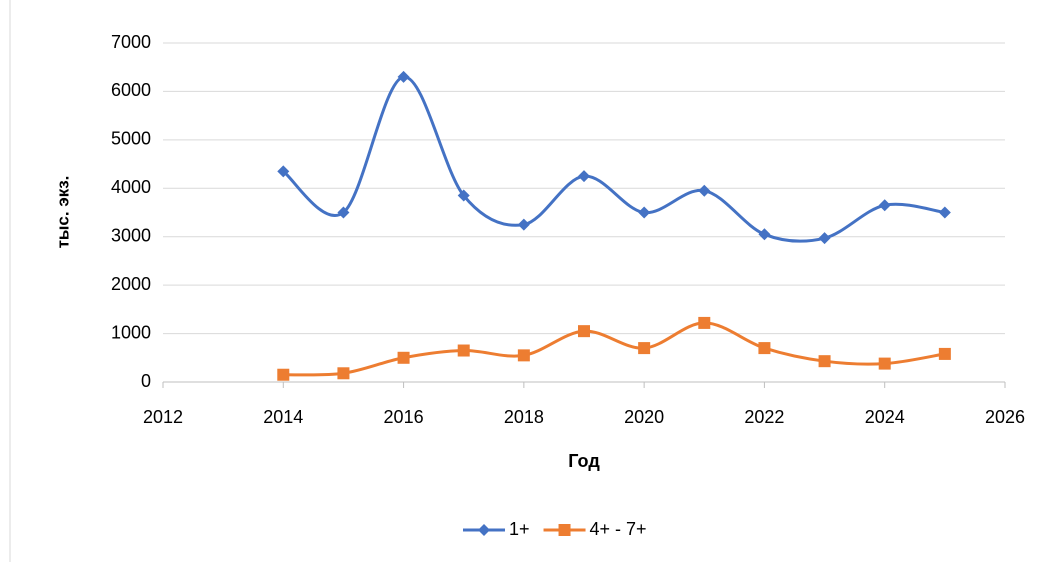  What do you see at coordinates (131, 90) in the screenshot?
I see `y-tick-label: 6000` at bounding box center [131, 90].